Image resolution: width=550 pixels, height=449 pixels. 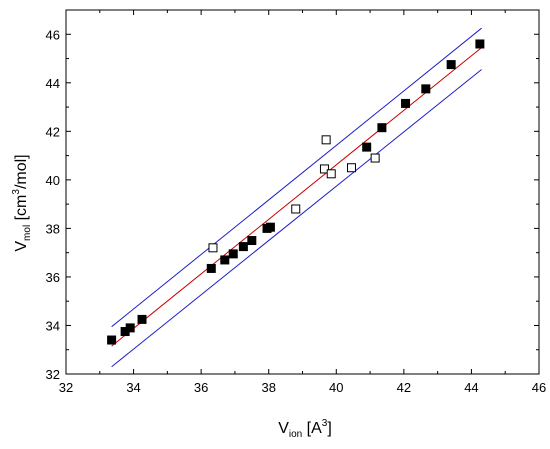 I want to click on y-tick-label: 36, so click(x=53, y=277).